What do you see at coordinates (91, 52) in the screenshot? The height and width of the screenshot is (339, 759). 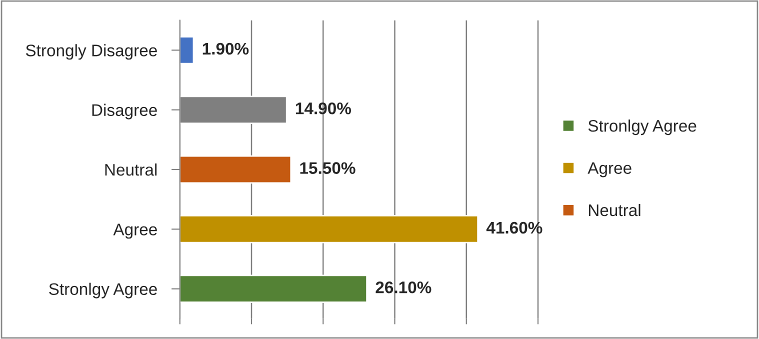 I see `y-tick-label: Strongly Disagree` at bounding box center [91, 52].